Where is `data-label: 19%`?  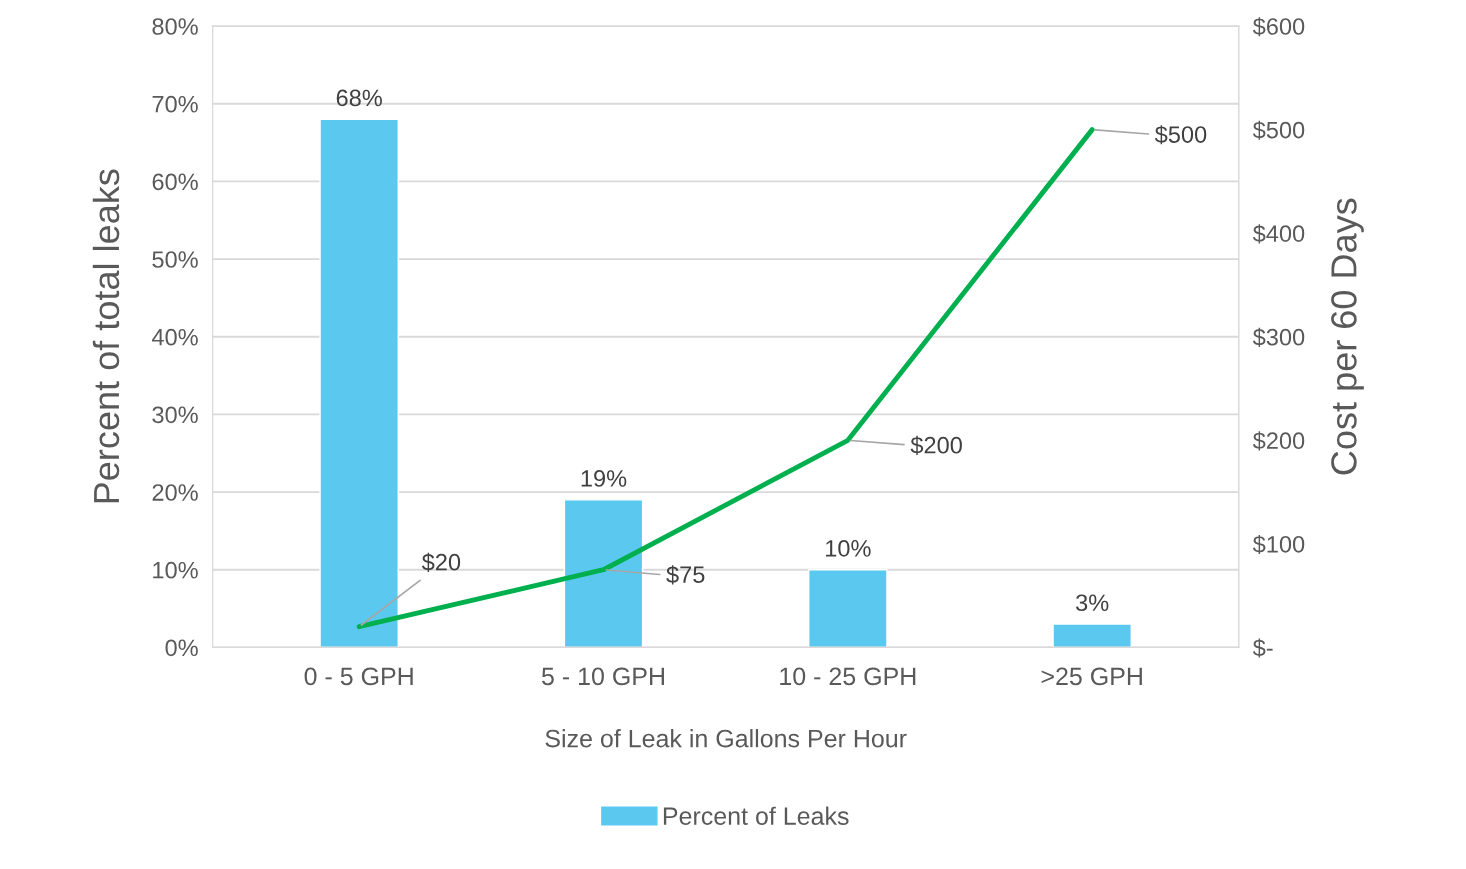 data-label: 19% is located at coordinates (604, 478).